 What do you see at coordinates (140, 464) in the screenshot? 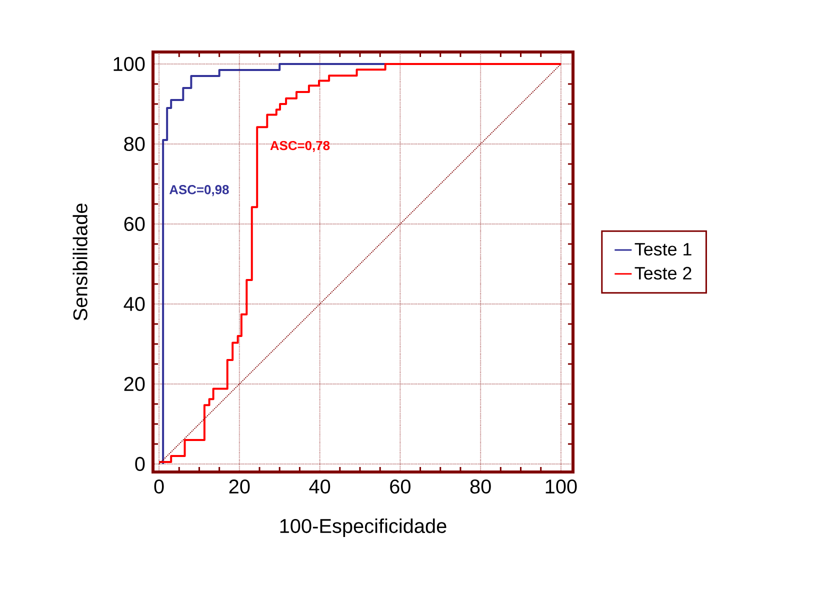
I see `y-tick-label: 0` at bounding box center [140, 464].